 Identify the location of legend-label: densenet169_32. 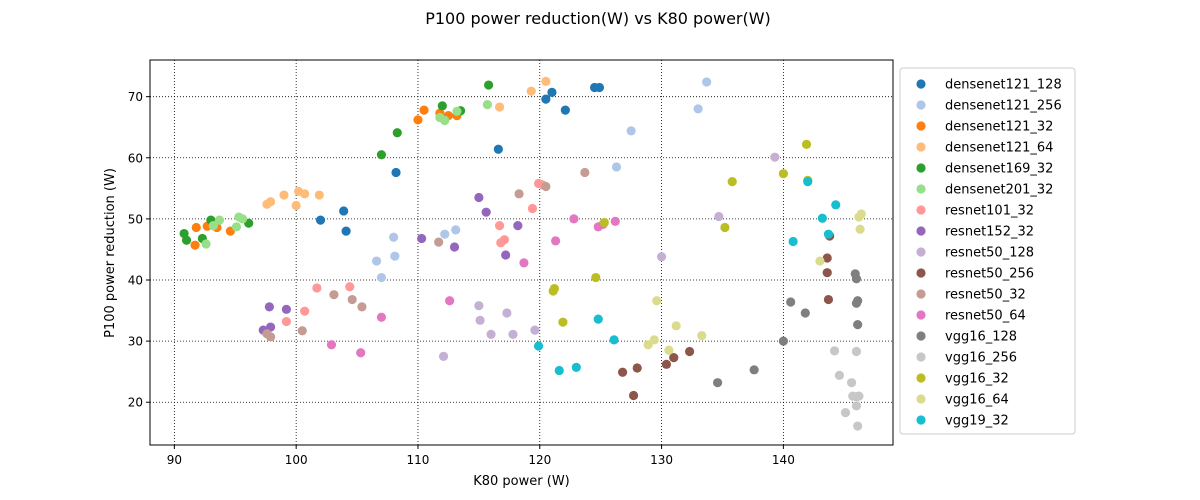
(999, 169).